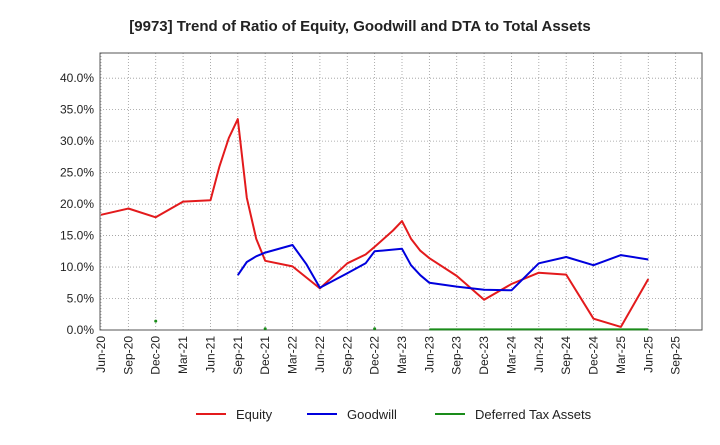  I want to click on y-tick-label: 0.0%, so click(81, 330).